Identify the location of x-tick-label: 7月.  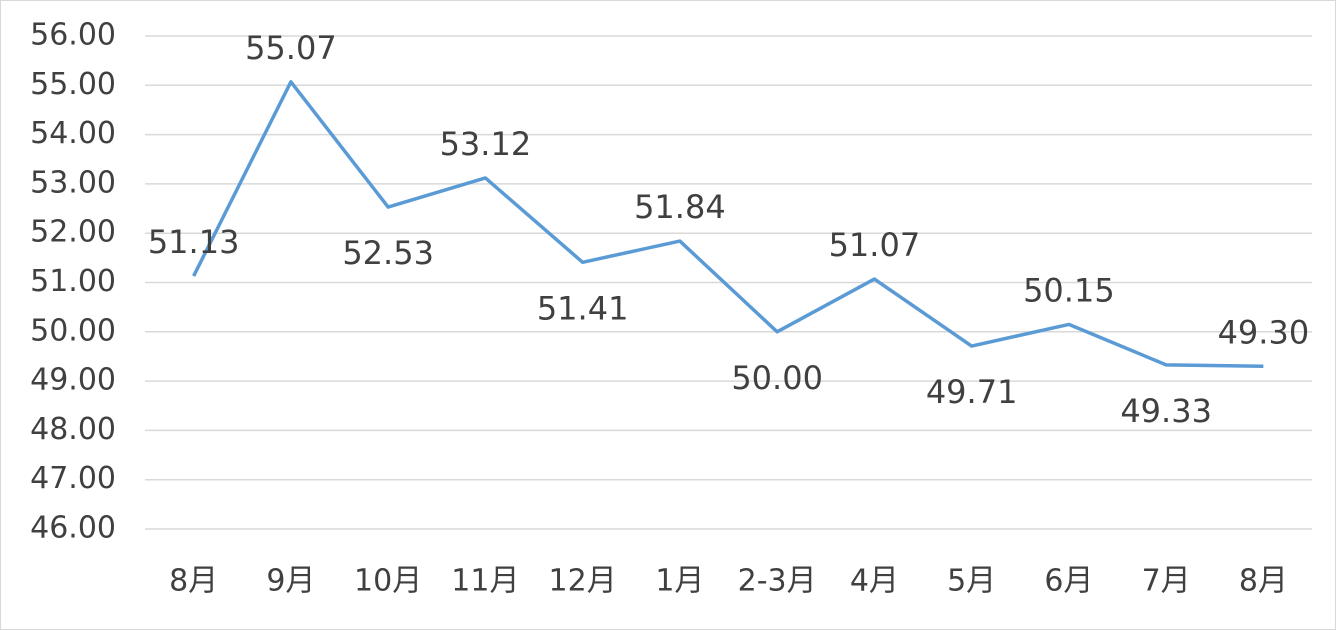
(1166, 581).